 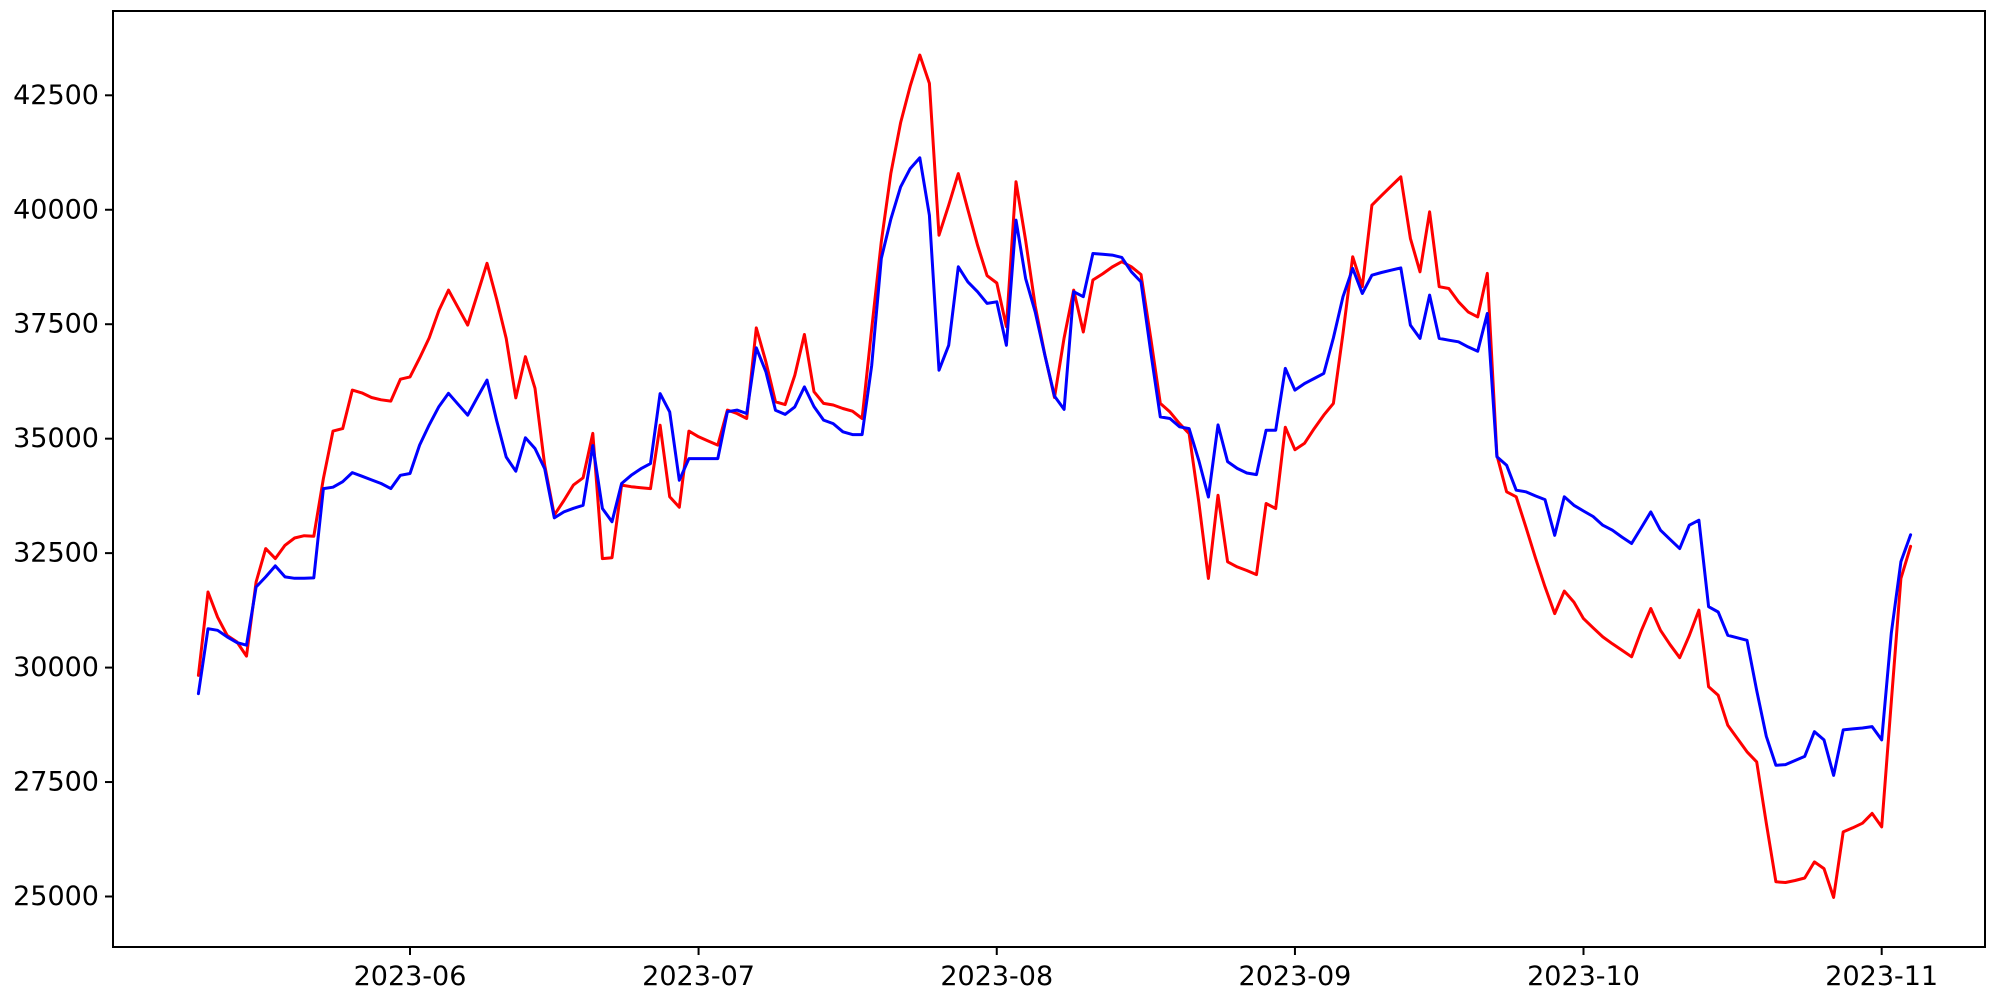 What do you see at coordinates (56, 95) in the screenshot?
I see `y-axis-tick-label: 42500` at bounding box center [56, 95].